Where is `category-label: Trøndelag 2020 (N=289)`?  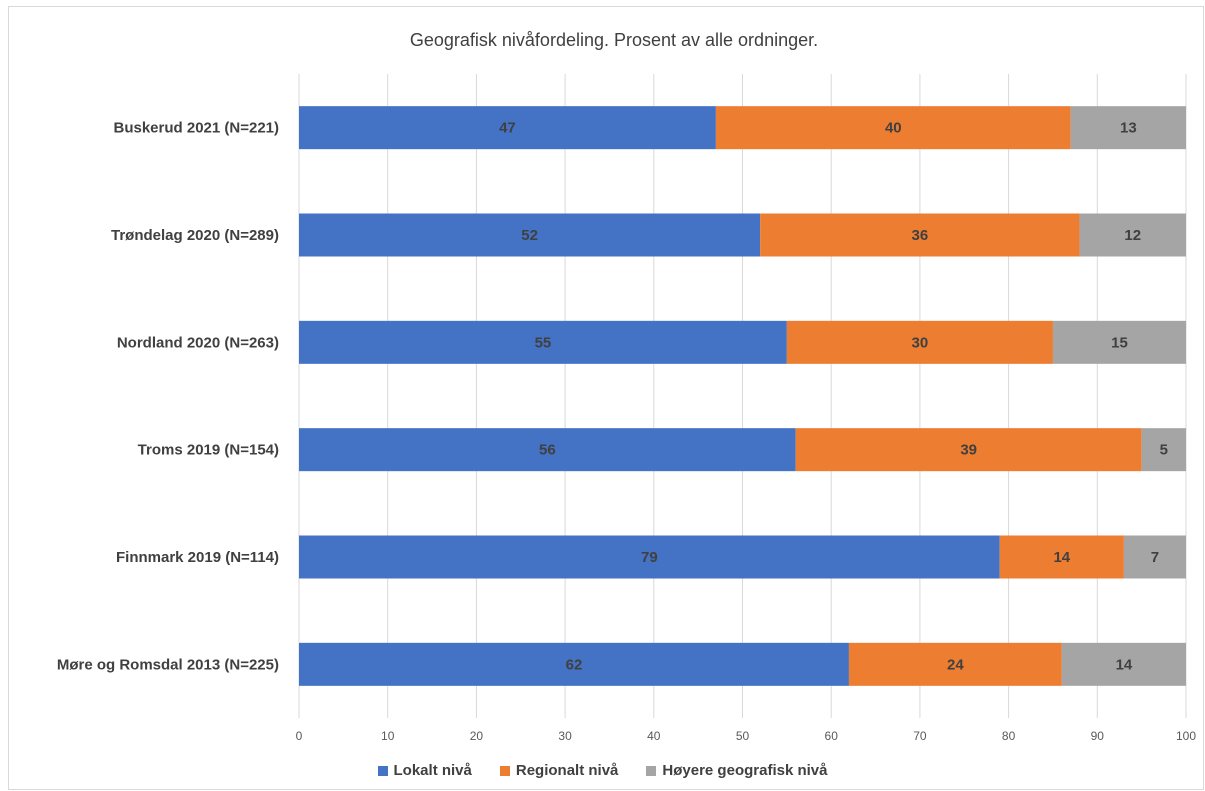
category-label: Trøndelag 2020 (N=289) is located at coordinates (195, 235).